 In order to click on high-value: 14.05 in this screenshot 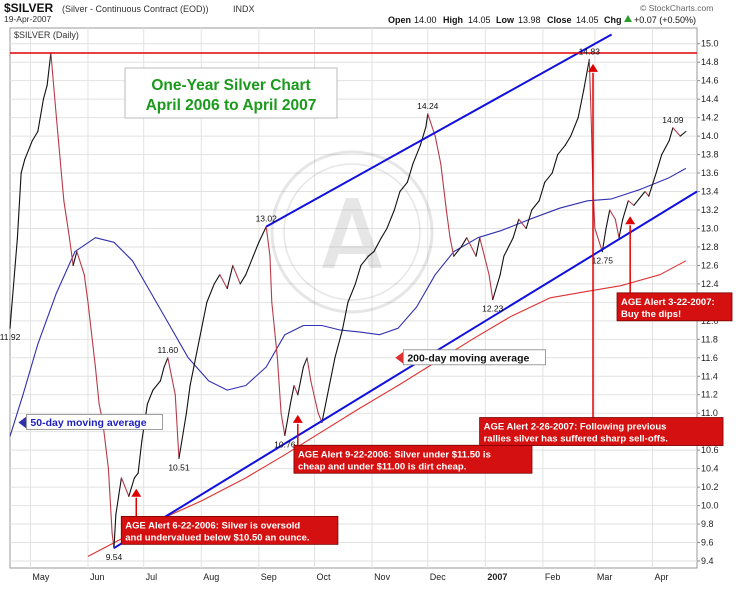, I will do `click(479, 20)`.